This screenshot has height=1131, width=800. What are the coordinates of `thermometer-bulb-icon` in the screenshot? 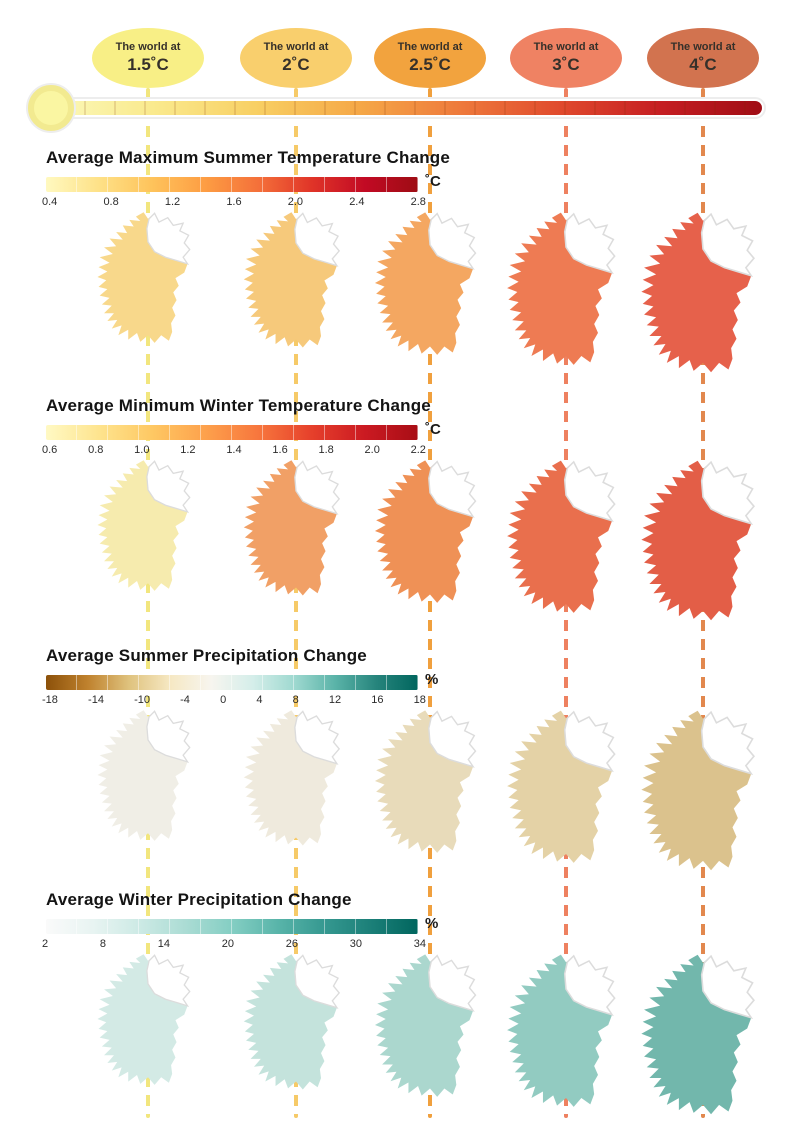 It's located at (51, 108).